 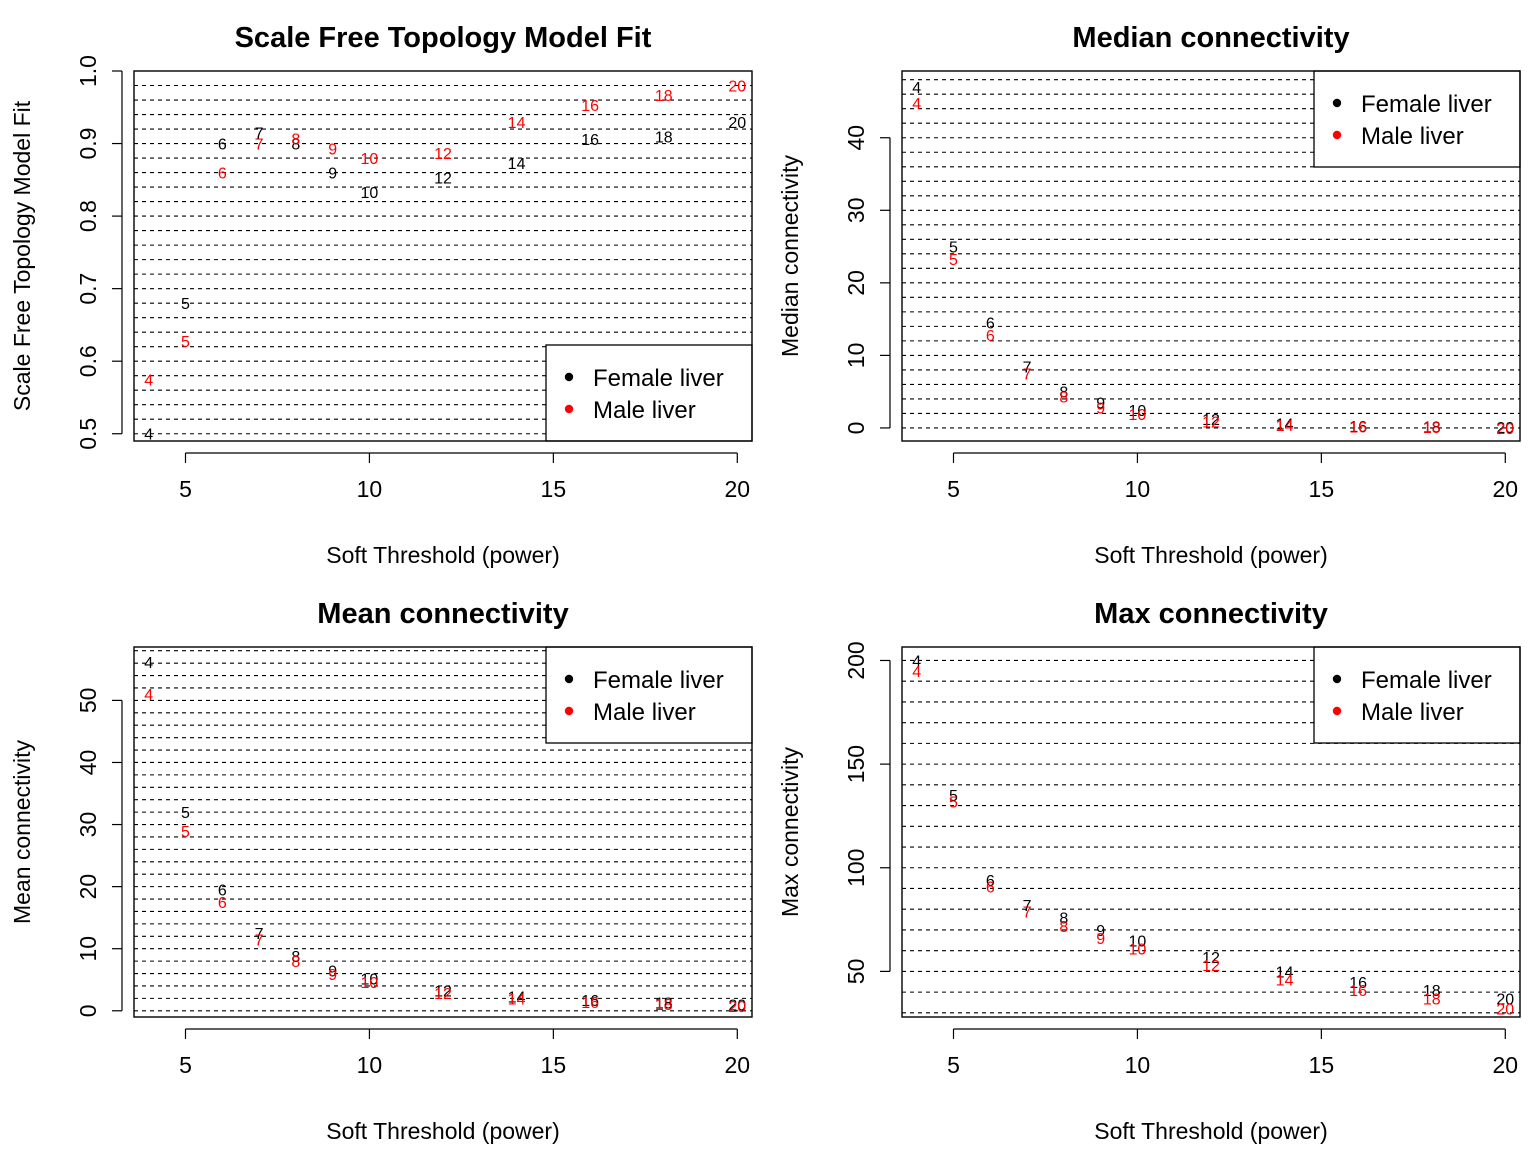 What do you see at coordinates (88, 361) in the screenshot?
I see `y-tick-label: 0.6` at bounding box center [88, 361].